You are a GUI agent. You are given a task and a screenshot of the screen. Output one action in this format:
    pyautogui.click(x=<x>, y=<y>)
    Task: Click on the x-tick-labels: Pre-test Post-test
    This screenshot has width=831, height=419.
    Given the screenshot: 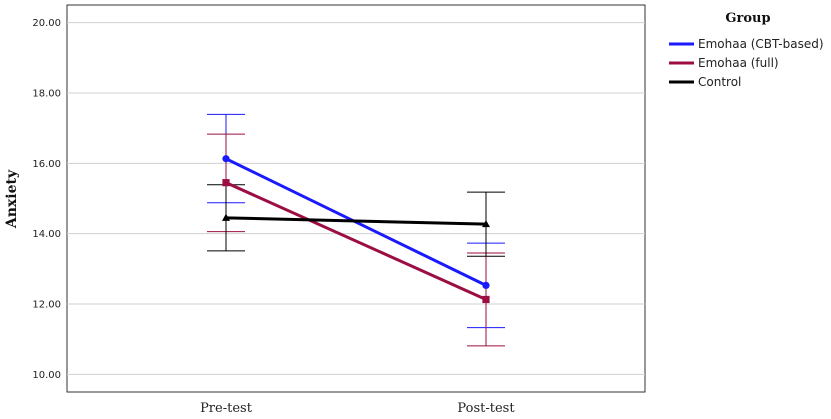 What is the action you would take?
    pyautogui.click(x=357, y=408)
    